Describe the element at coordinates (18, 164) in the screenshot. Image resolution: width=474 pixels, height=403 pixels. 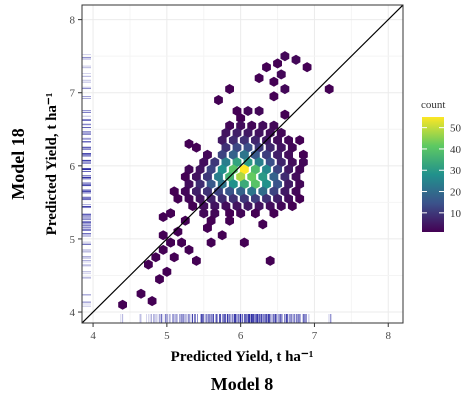
I see `y-model-label: Model 18` at that location.